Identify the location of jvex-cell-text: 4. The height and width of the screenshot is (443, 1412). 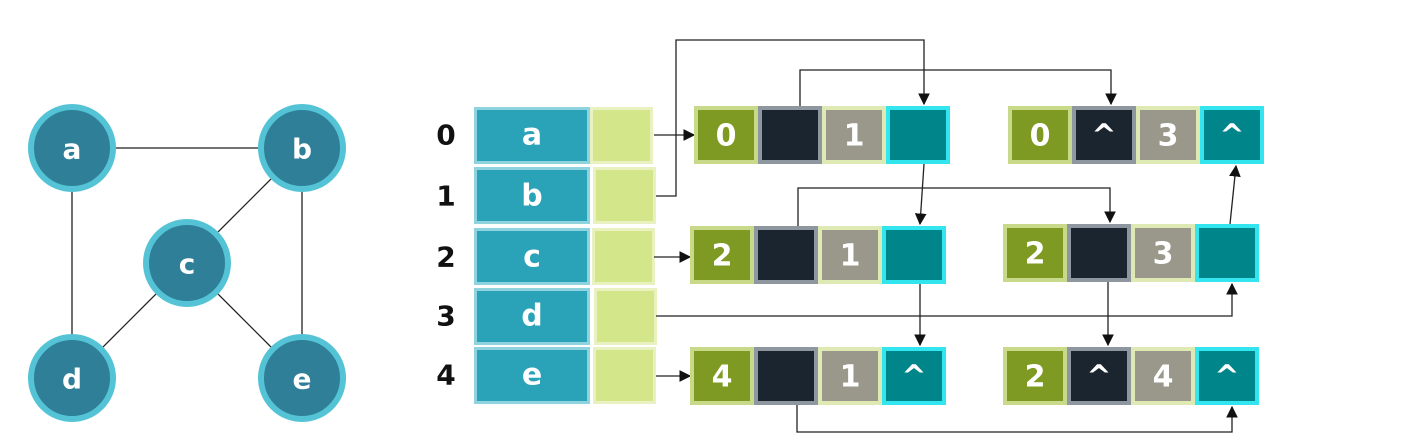
(1163, 377).